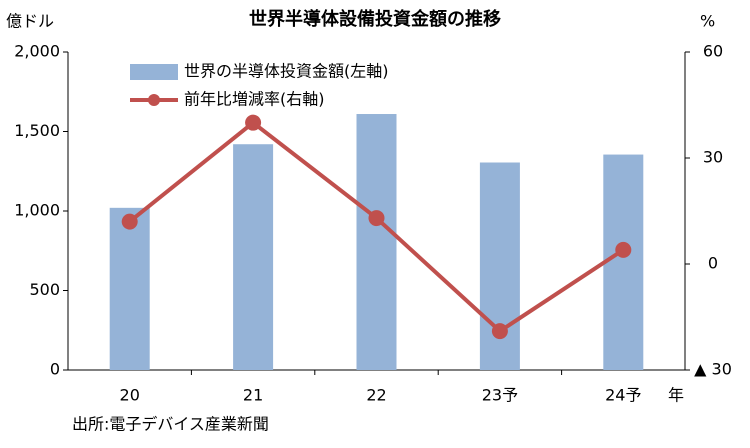 The height and width of the screenshot is (448, 750). What do you see at coordinates (376, 395) in the screenshot?
I see `x-tick-label: 22` at bounding box center [376, 395].